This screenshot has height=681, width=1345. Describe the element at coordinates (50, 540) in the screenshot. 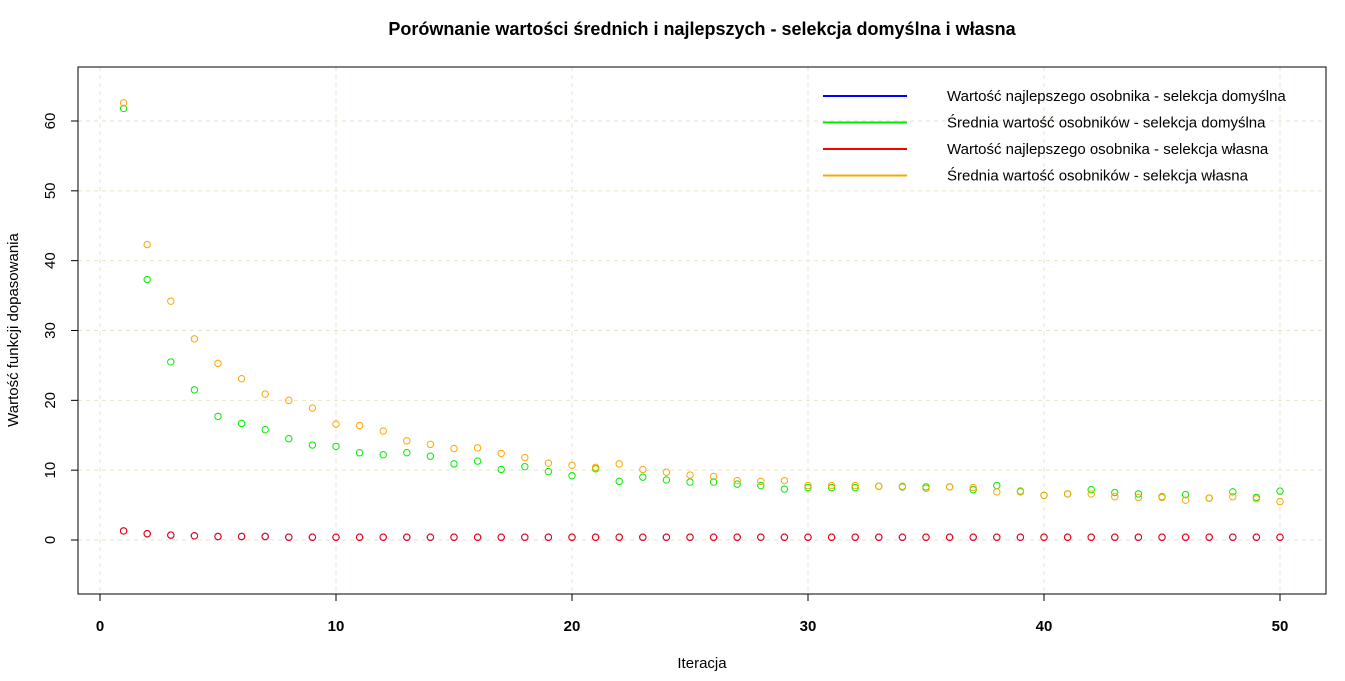

I see `y-tick-label: 0` at that location.